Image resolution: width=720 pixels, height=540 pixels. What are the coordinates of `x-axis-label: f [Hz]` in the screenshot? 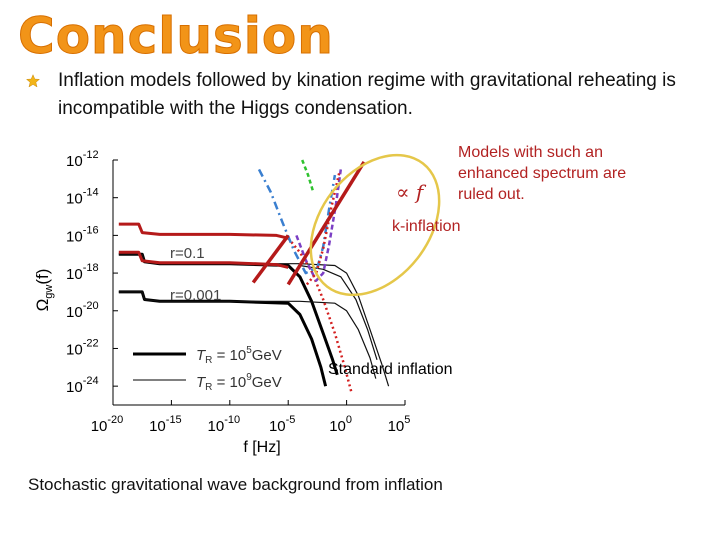 It's located at (261, 447).